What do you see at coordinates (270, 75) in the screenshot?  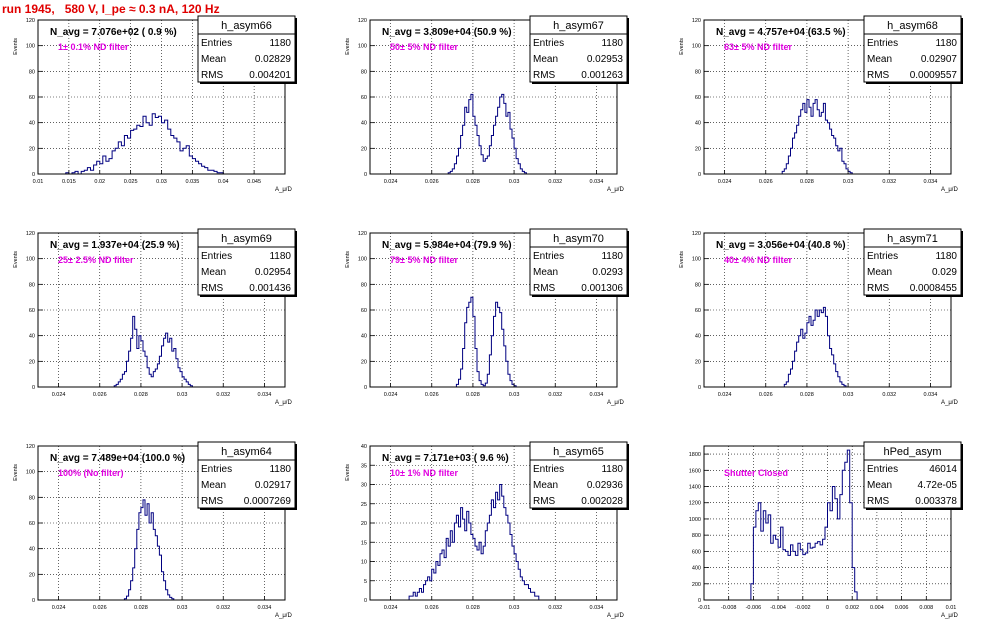 I see `stat-value: 0.004201` at bounding box center [270, 75].